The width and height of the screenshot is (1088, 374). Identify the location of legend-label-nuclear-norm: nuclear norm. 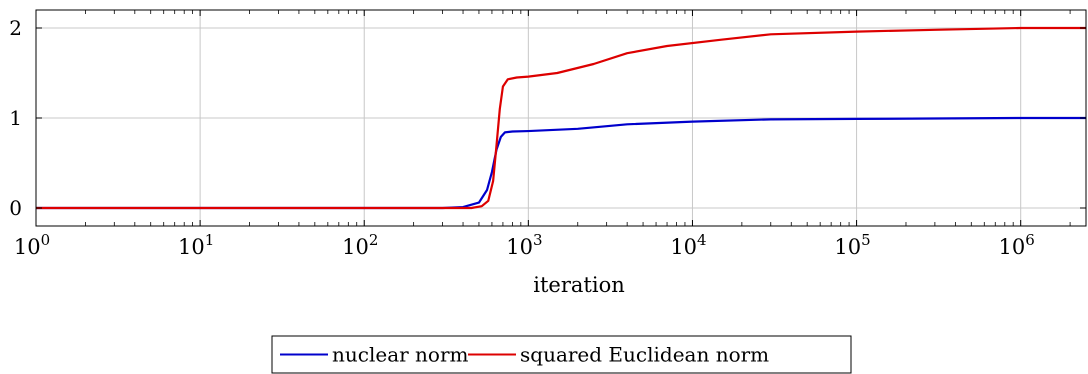
(400, 355).